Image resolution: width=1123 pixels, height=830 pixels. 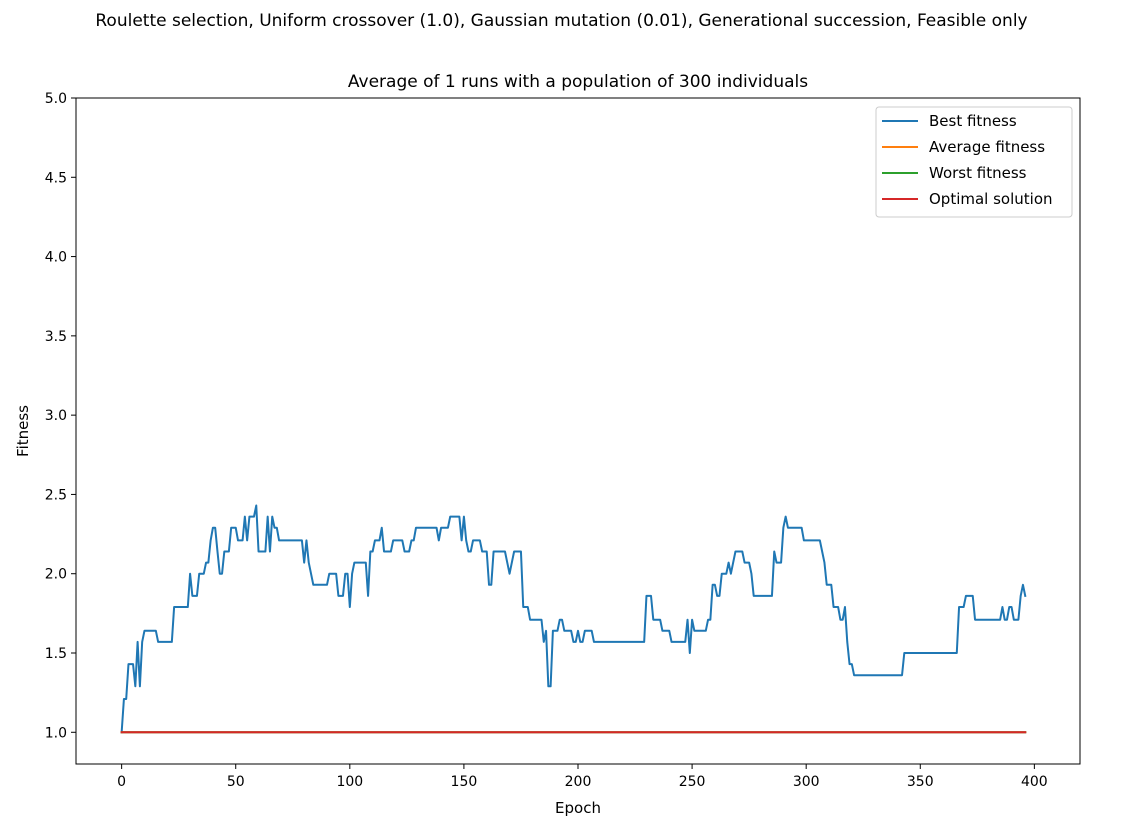 What do you see at coordinates (578, 808) in the screenshot?
I see `x-axis-label: Epoch` at bounding box center [578, 808].